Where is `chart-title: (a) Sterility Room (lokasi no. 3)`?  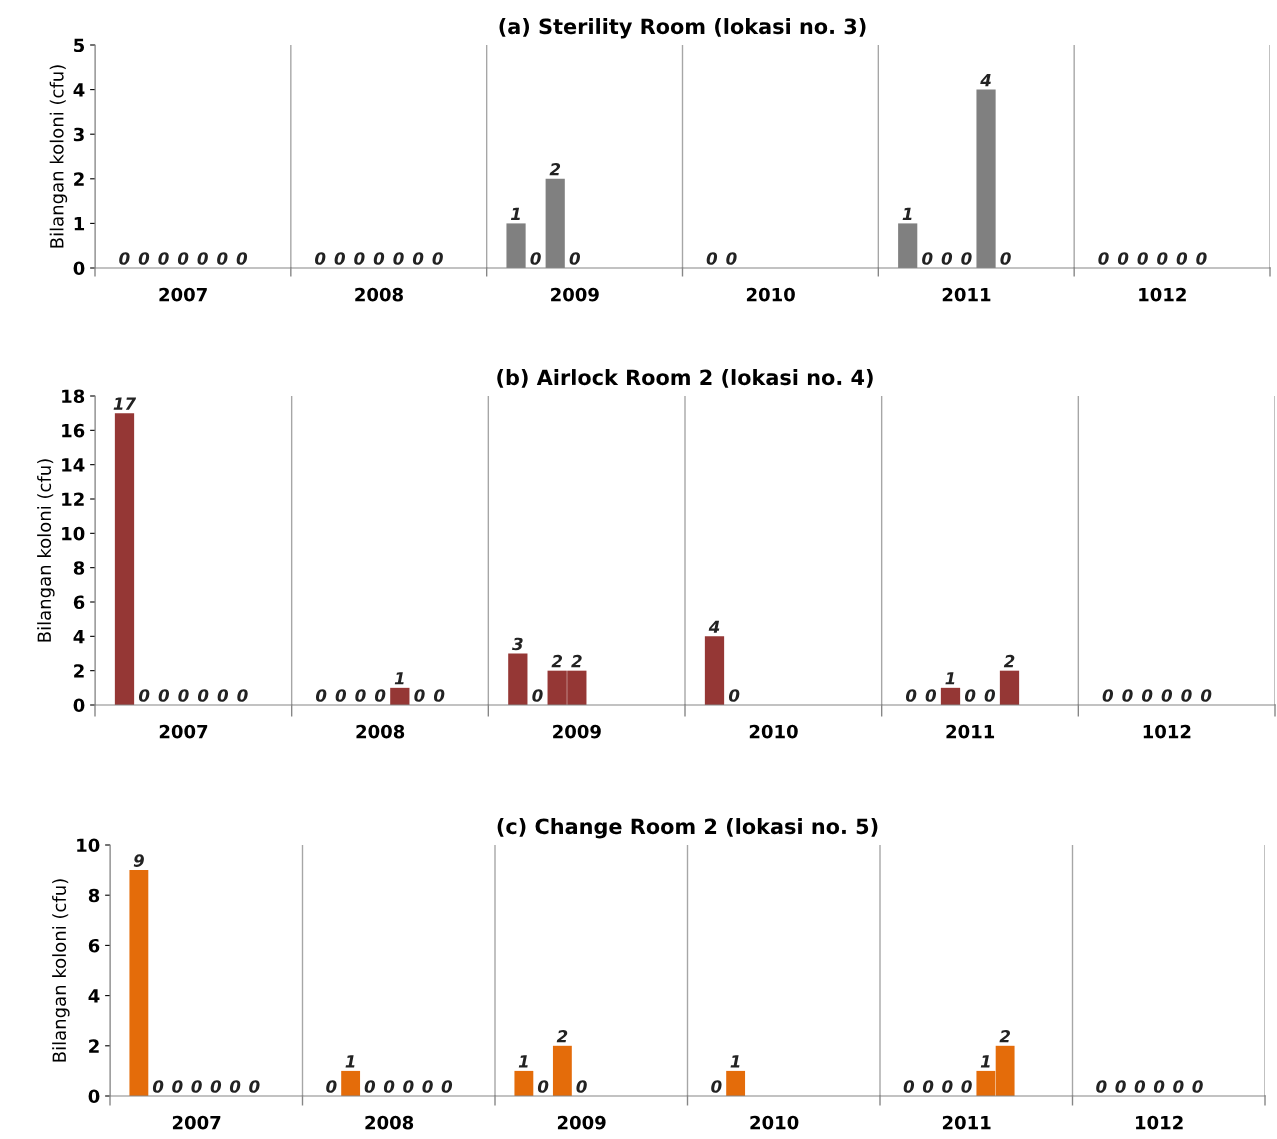 chart-title: (a) Sterility Room (lokasi no. 3) is located at coordinates (682, 28).